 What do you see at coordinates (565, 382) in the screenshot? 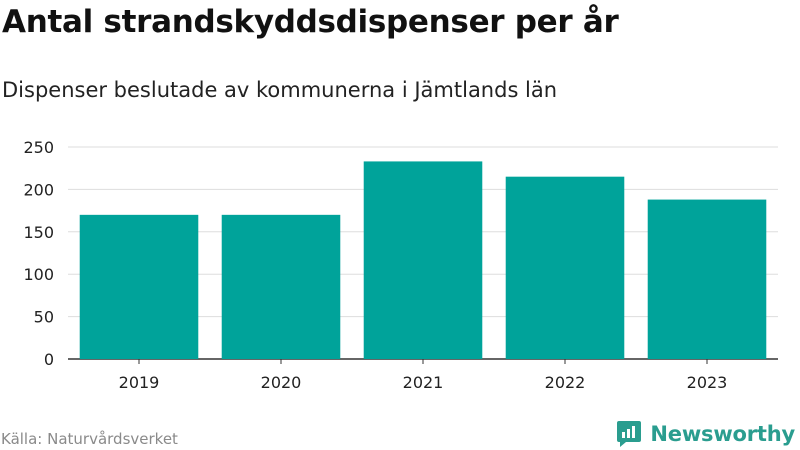
I see `x-tick-label: 2022` at bounding box center [565, 382].